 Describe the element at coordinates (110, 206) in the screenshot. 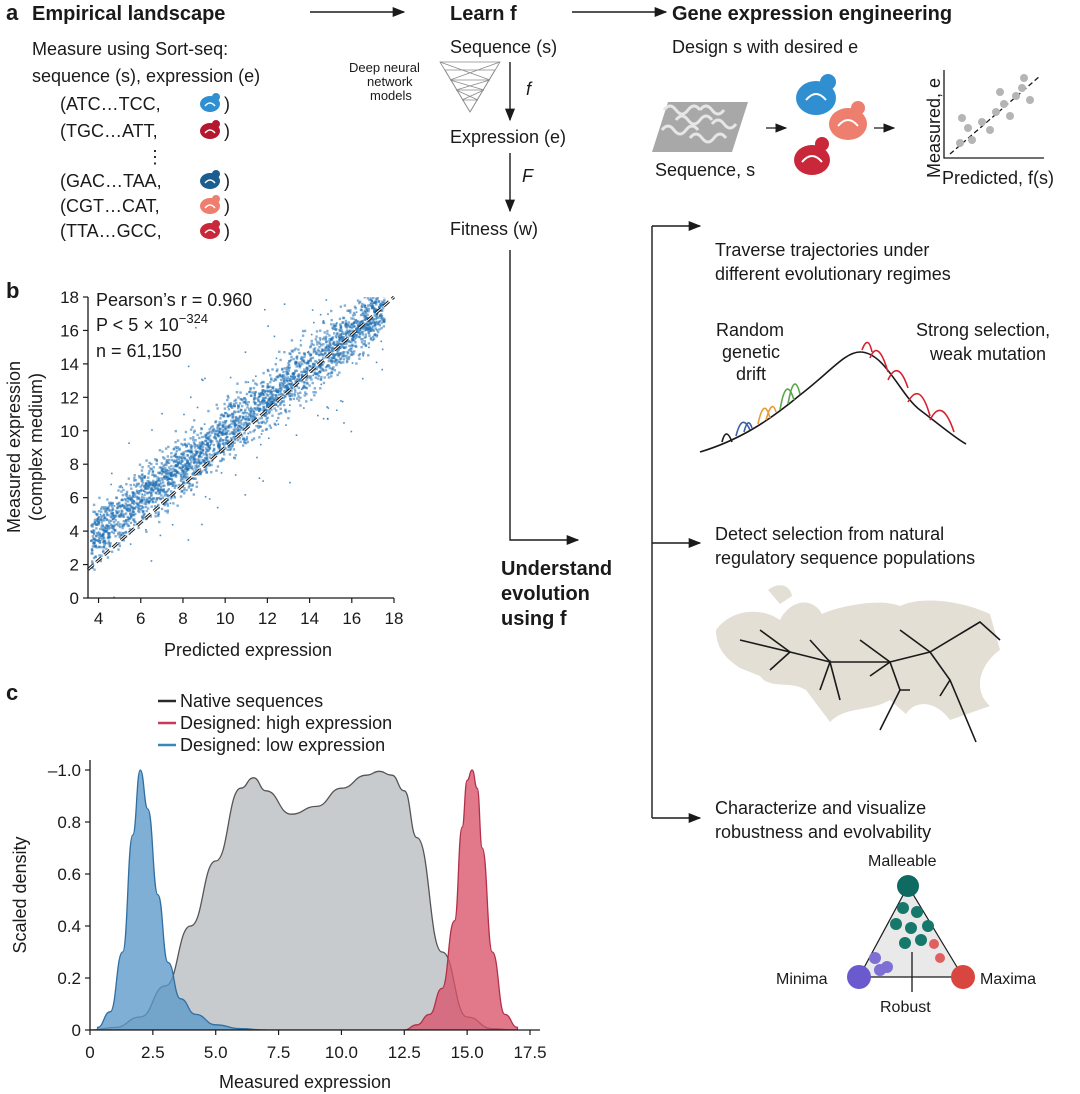

I see `seq-pair-4: (CGT…CAT,` at that location.